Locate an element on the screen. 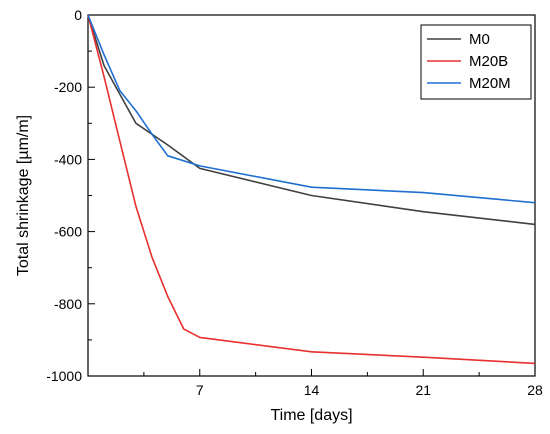  legend-label: M0 is located at coordinates (479, 39).